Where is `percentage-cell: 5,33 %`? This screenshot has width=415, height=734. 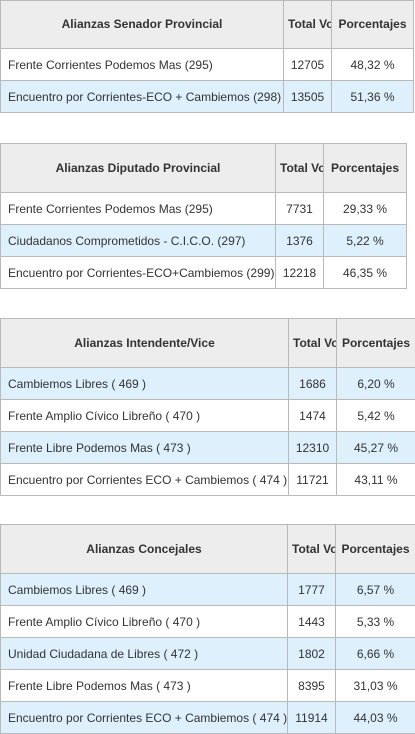
percentage-cell: 5,33 % is located at coordinates (375, 621).